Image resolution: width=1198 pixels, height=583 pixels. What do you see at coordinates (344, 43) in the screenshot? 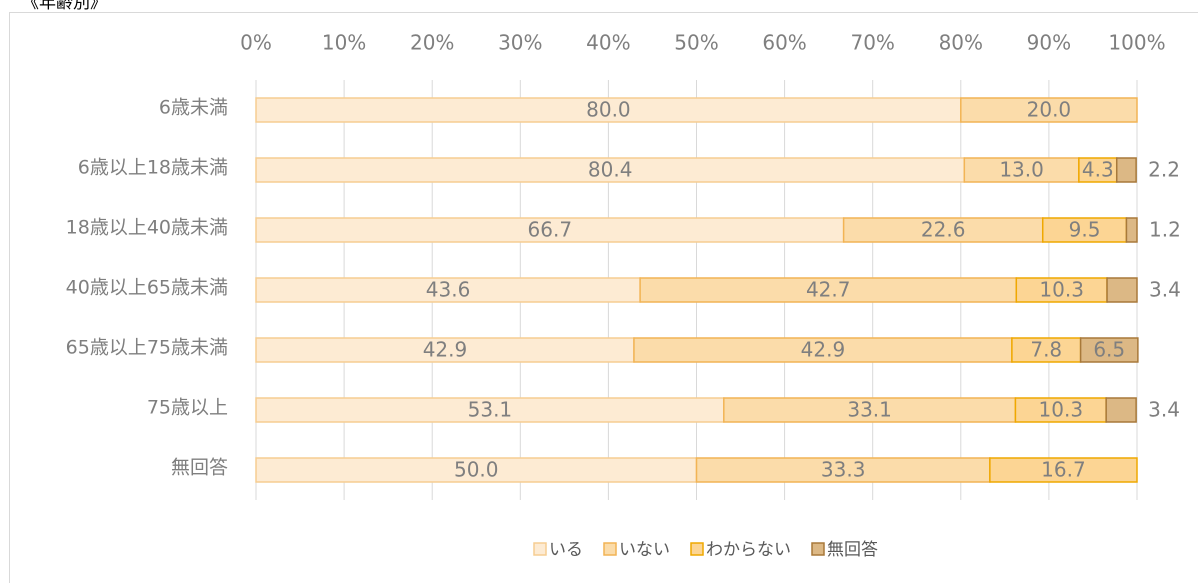
I see `x-tick-label: 10%` at bounding box center [344, 43].